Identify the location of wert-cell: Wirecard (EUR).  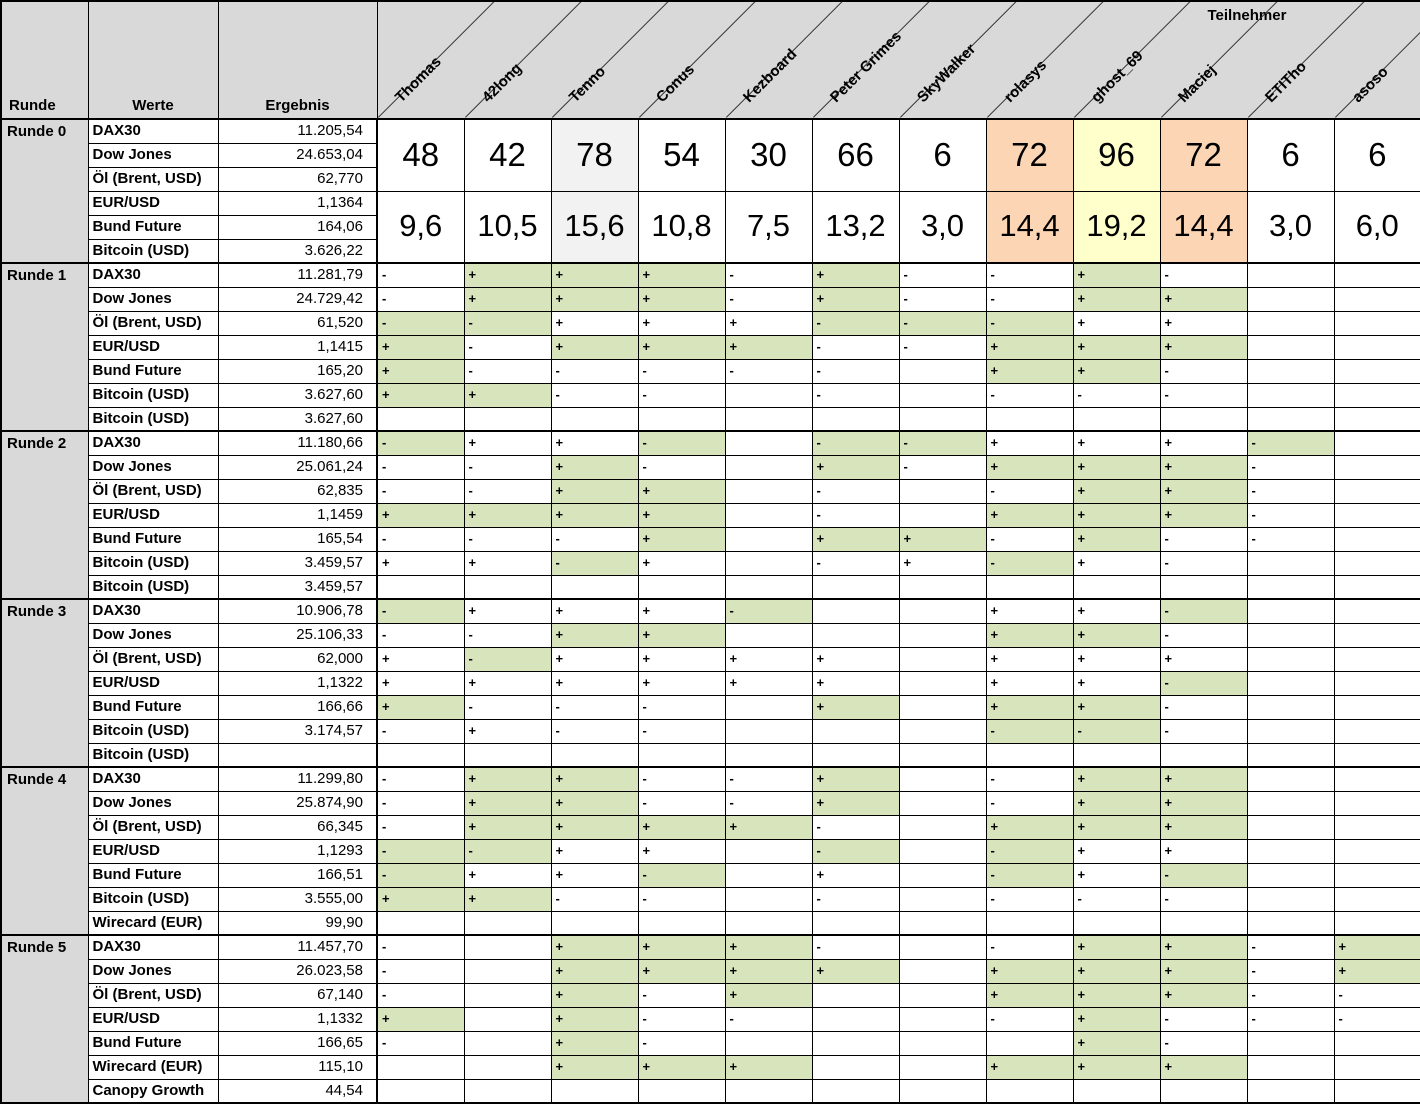
(153, 923).